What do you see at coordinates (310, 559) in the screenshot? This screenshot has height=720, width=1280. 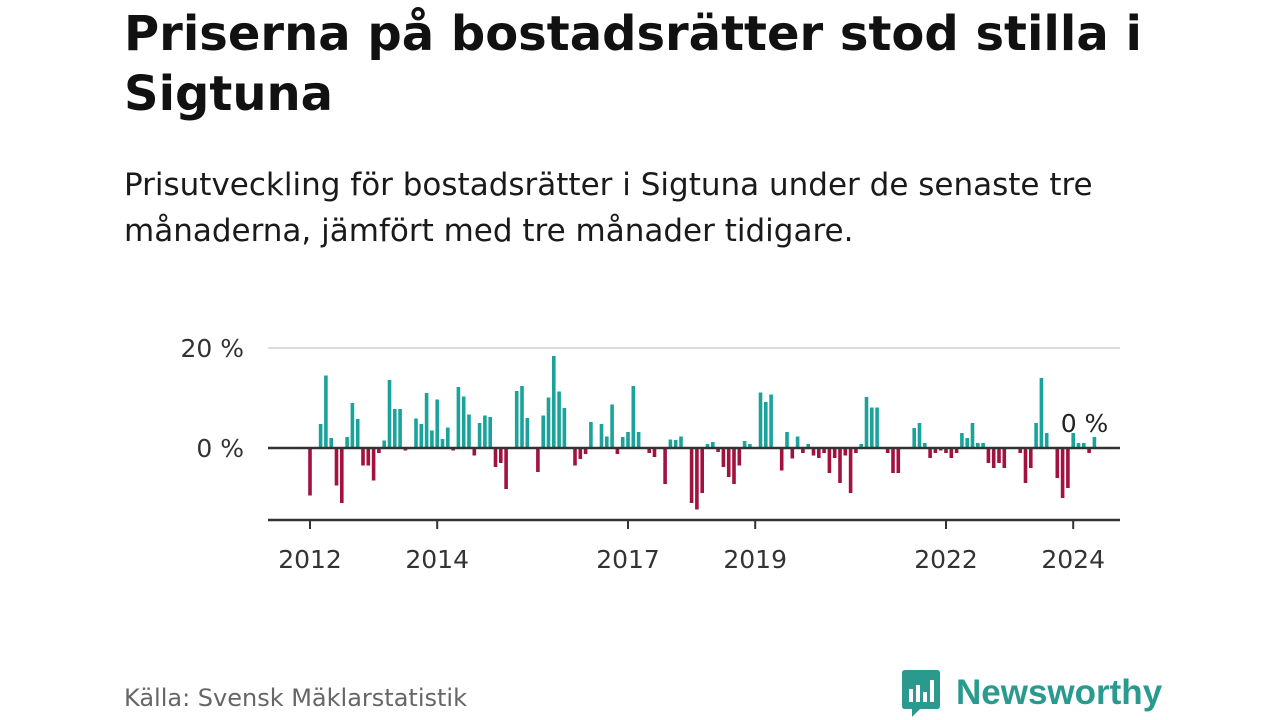 I see `x-tick-label: 2012` at bounding box center [310, 559].